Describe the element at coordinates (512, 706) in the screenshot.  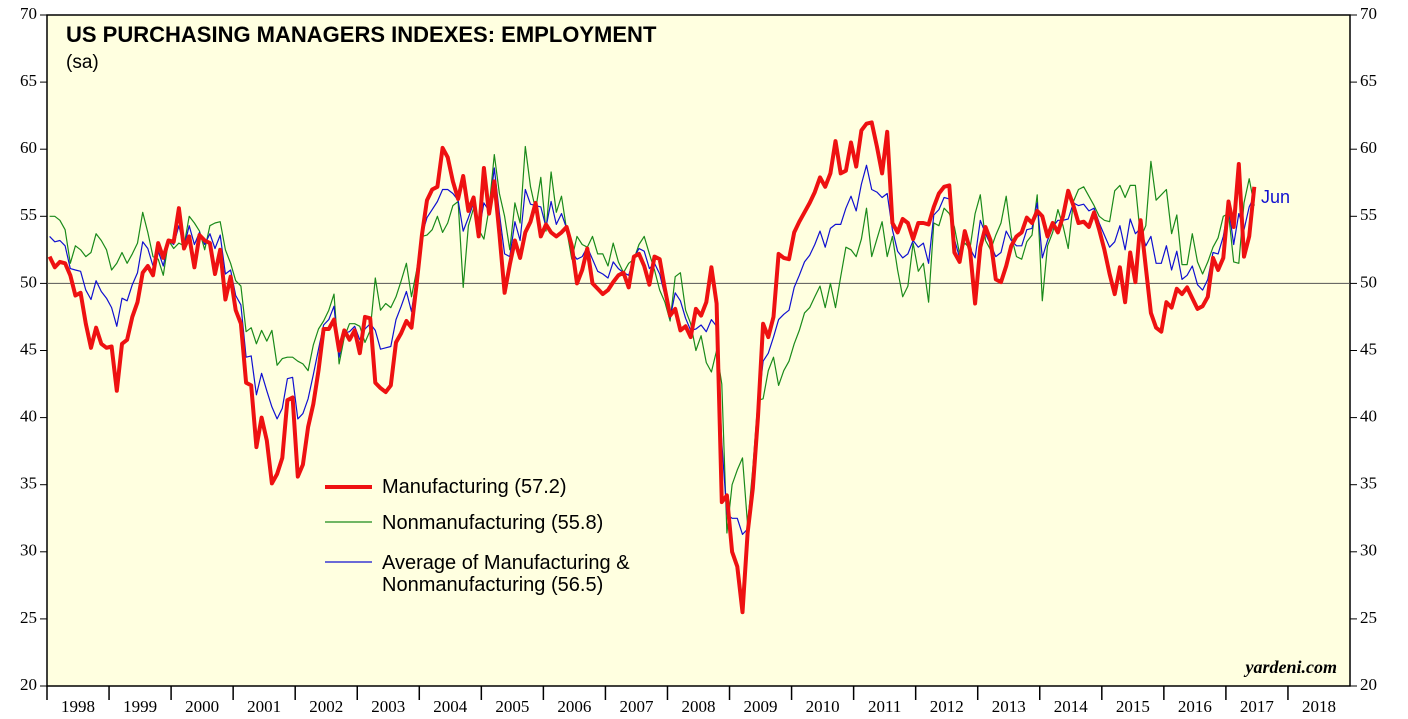
I see `x-tick-label: 2005` at that location.